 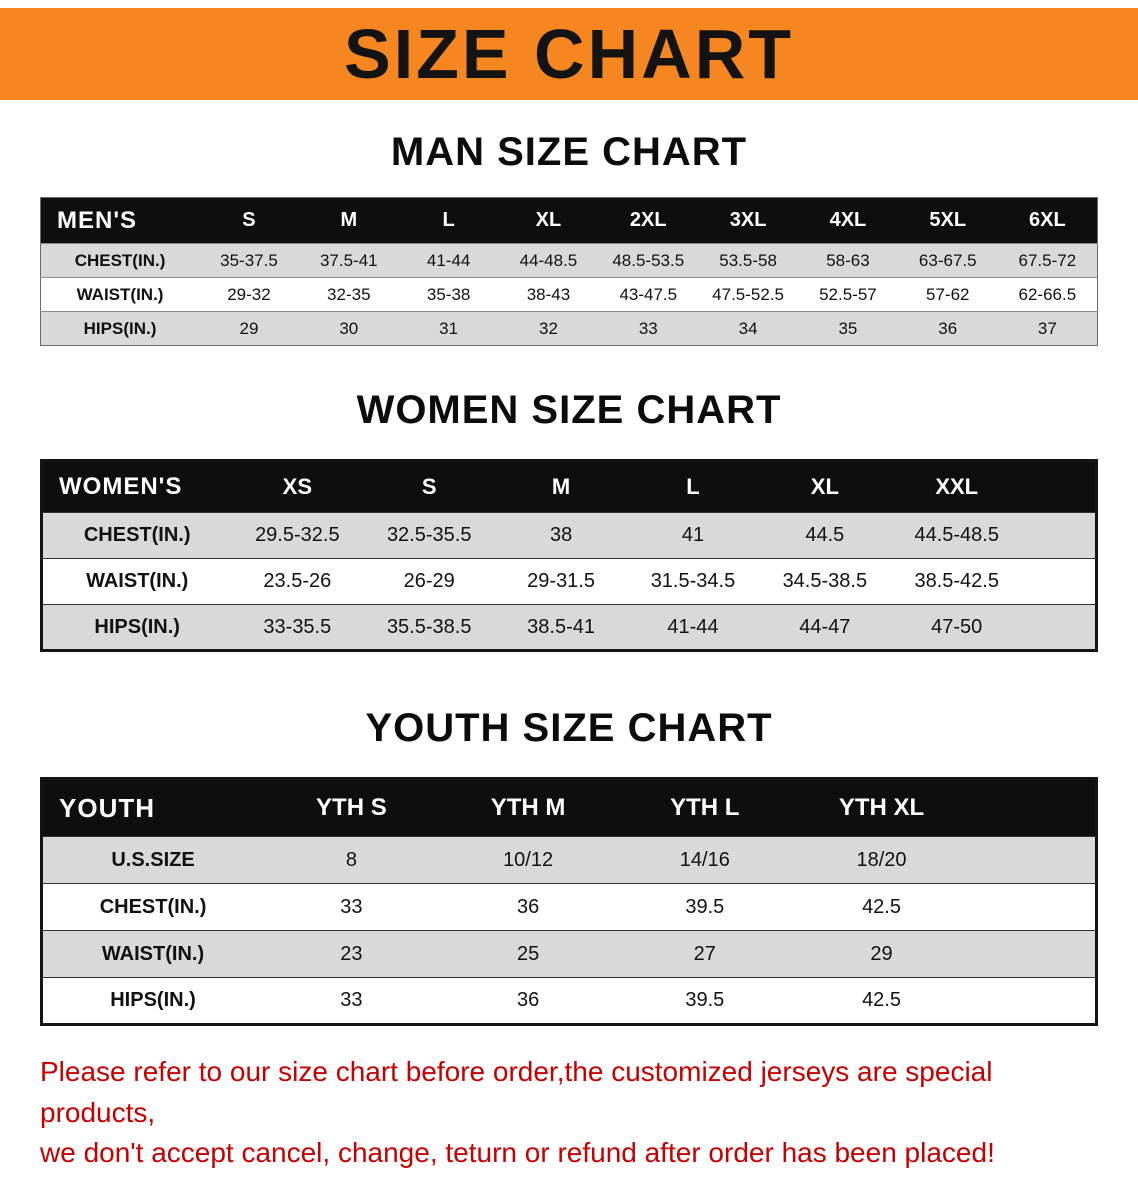 I want to click on title-banner: SIZE CHART, so click(x=569, y=54).